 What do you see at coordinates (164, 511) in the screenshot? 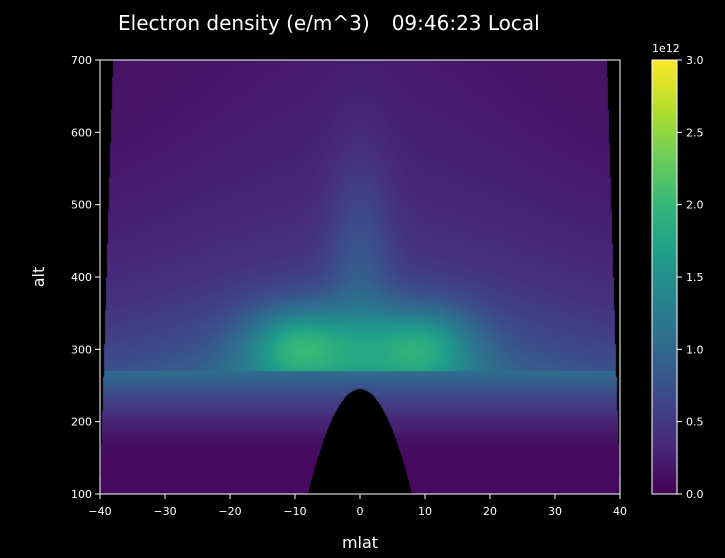
I see `x-tick-label: −30` at bounding box center [164, 511].